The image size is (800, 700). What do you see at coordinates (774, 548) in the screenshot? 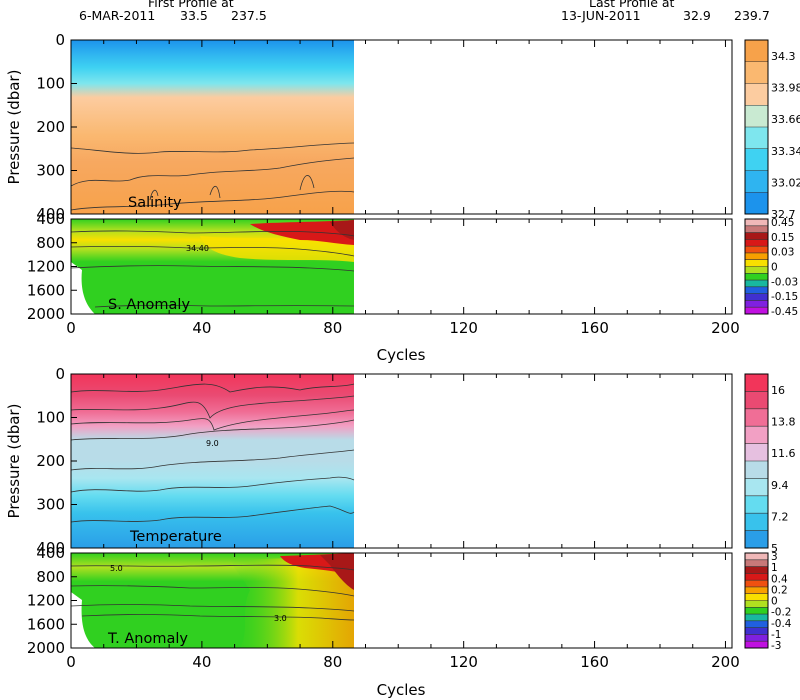
I see `colorbar-label: 5` at bounding box center [774, 548].